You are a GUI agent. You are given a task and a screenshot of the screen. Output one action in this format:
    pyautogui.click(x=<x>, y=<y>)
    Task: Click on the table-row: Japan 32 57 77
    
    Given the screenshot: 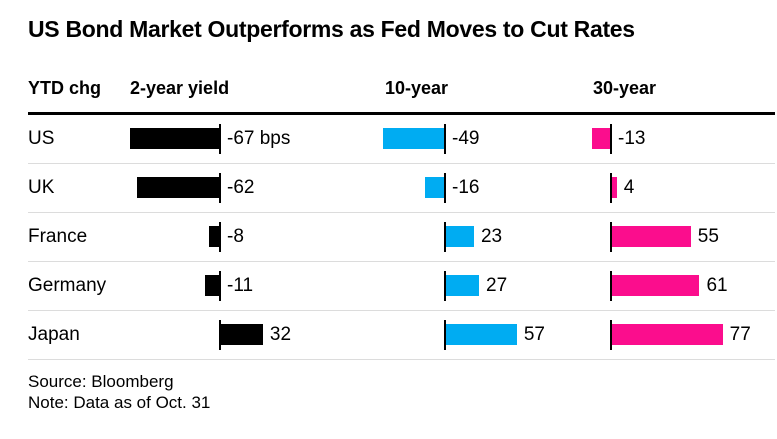 What is the action you would take?
    pyautogui.click(x=401, y=335)
    